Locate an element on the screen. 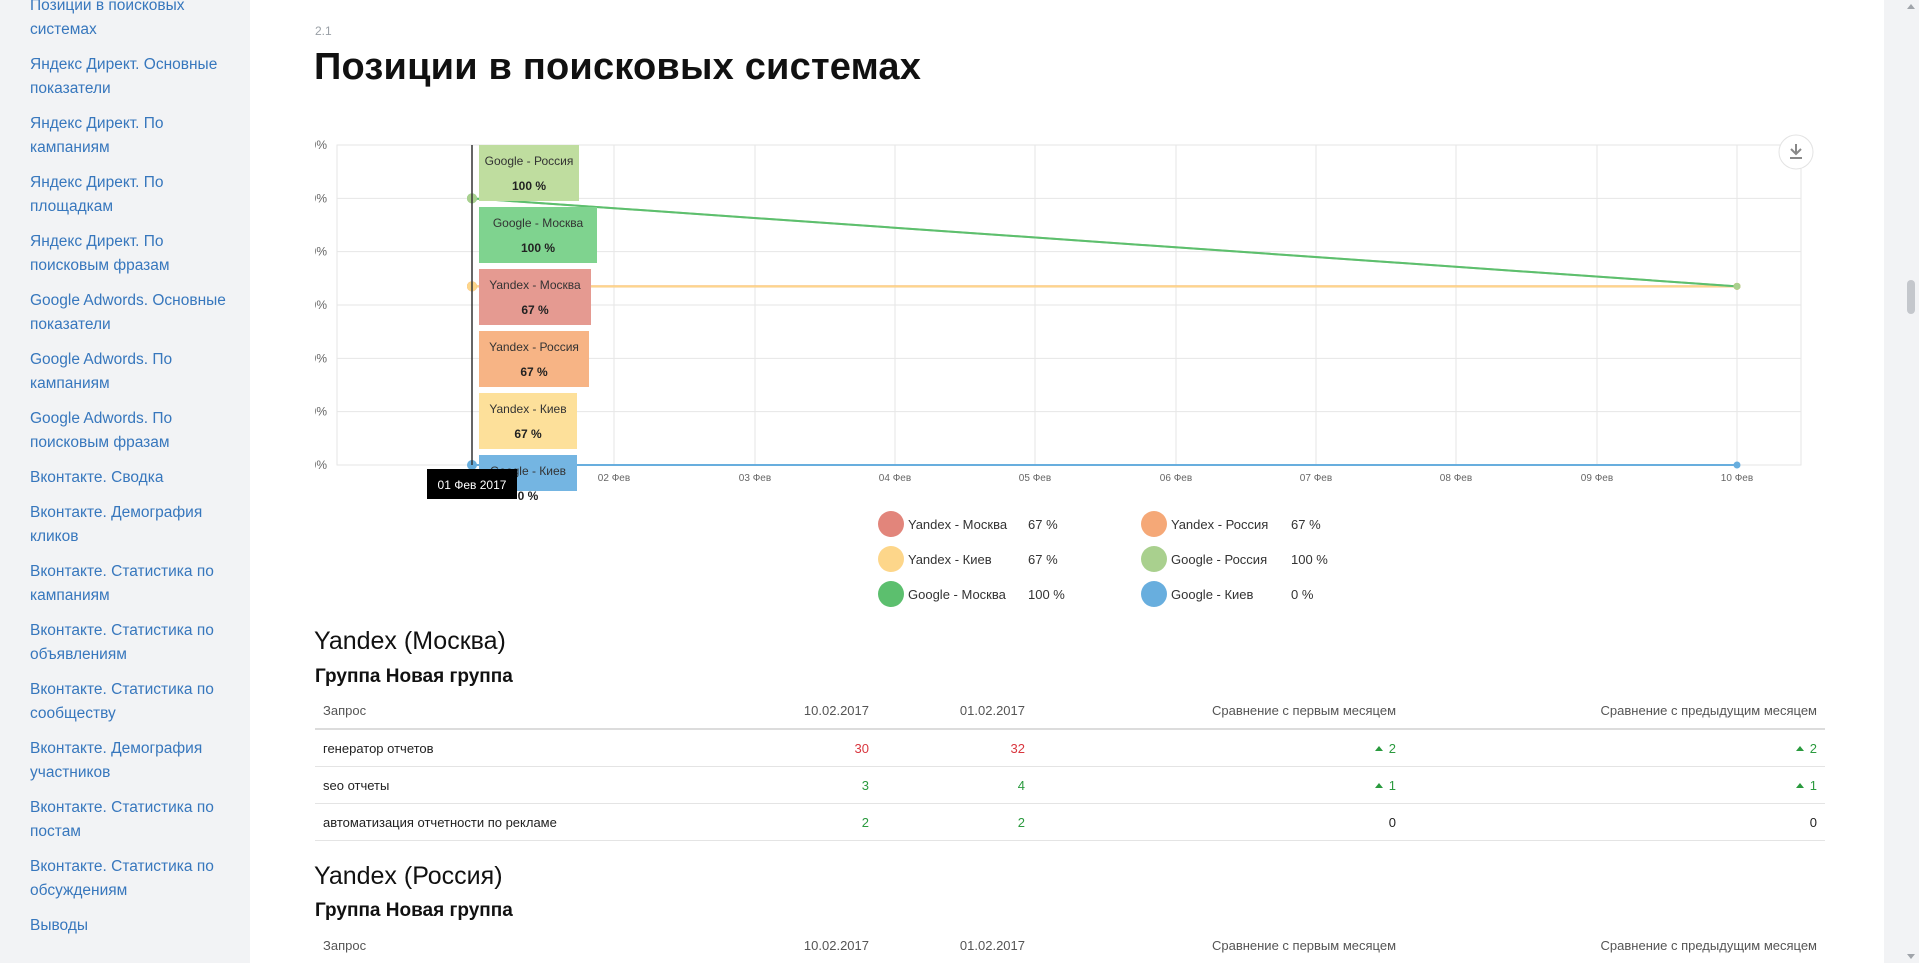 The height and width of the screenshot is (963, 1919). tooltip-series-name: Google - Россия is located at coordinates (529, 161).